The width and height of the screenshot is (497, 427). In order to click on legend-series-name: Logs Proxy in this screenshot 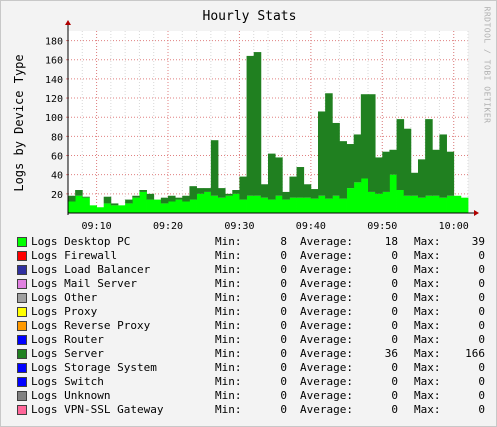, I will do `click(64, 311)`.